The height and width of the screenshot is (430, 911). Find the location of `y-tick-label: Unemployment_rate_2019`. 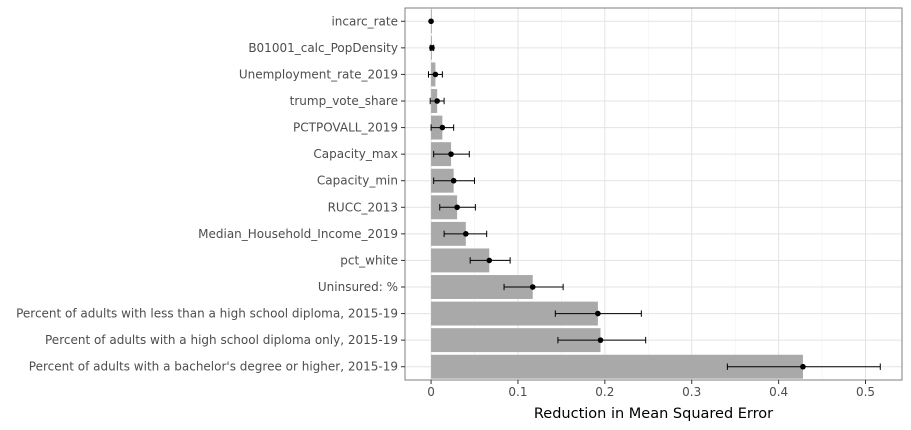

y-tick-label: Unemployment_rate_2019 is located at coordinates (318, 74).